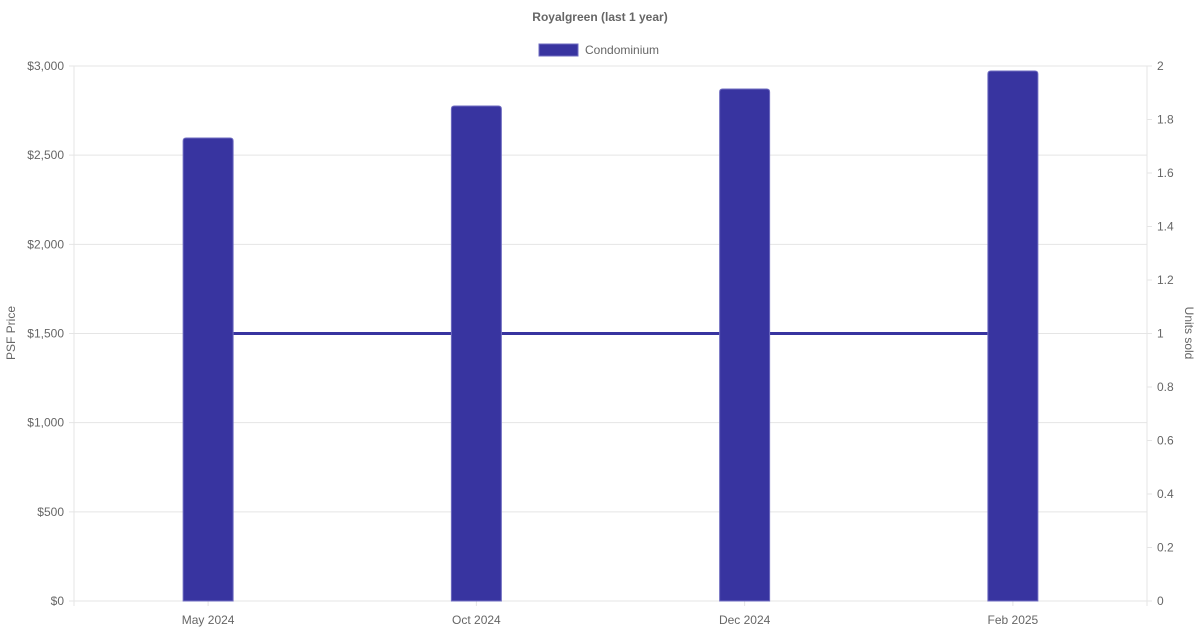 Image resolution: width=1200 pixels, height=635 pixels. Describe the element at coordinates (1165, 548) in the screenshot. I see `y2-tick-label: 0.2` at that location.